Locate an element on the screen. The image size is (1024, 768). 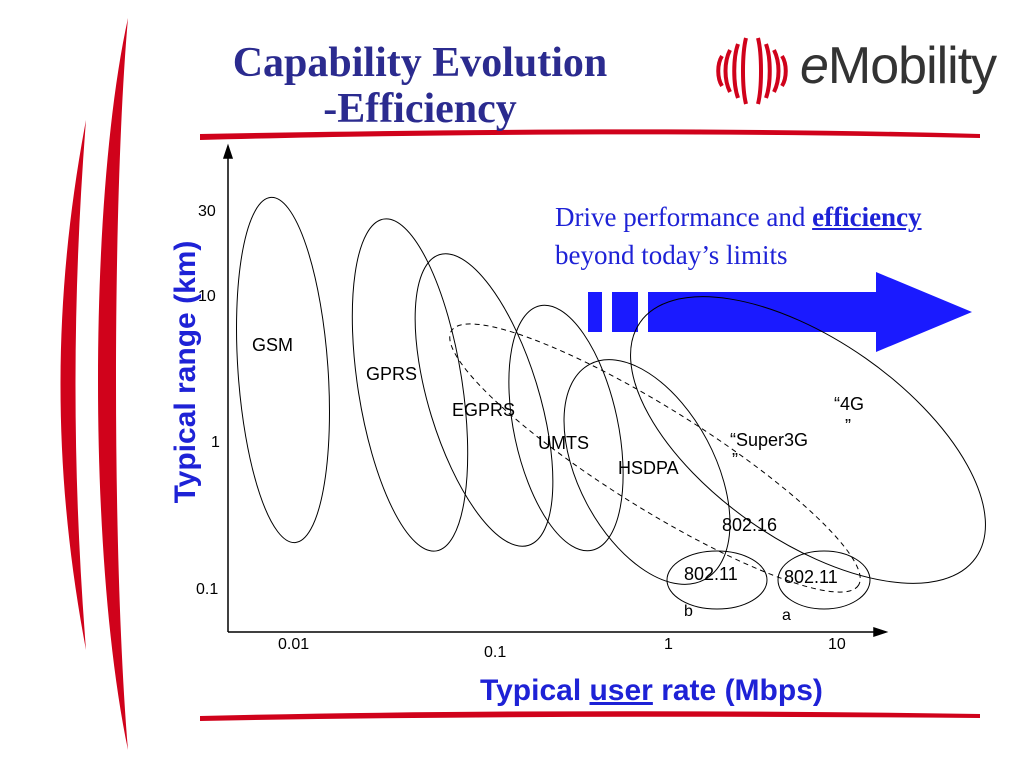
label-egprs: EGPRS is located at coordinates (484, 410).